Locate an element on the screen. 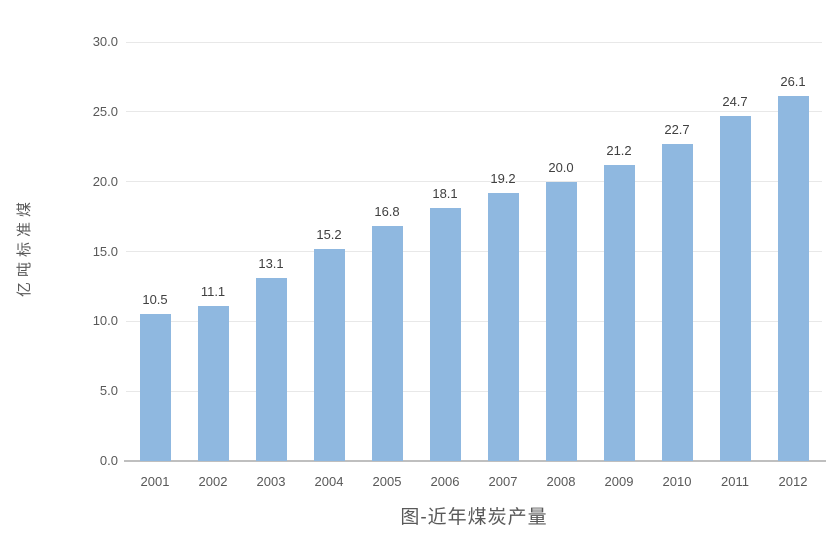 The width and height of the screenshot is (838, 550). y-tick-label: 20.0 is located at coordinates (105, 181).